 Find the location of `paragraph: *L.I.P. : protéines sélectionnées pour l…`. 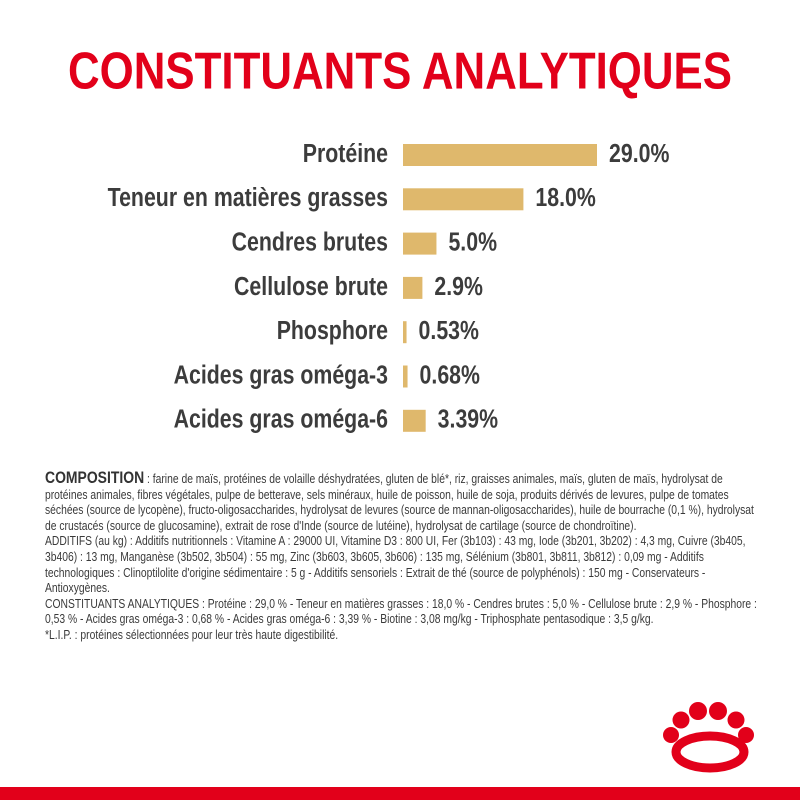

paragraph: *L.I.P. : protéines sélectionnées pour l… is located at coordinates (402, 636).